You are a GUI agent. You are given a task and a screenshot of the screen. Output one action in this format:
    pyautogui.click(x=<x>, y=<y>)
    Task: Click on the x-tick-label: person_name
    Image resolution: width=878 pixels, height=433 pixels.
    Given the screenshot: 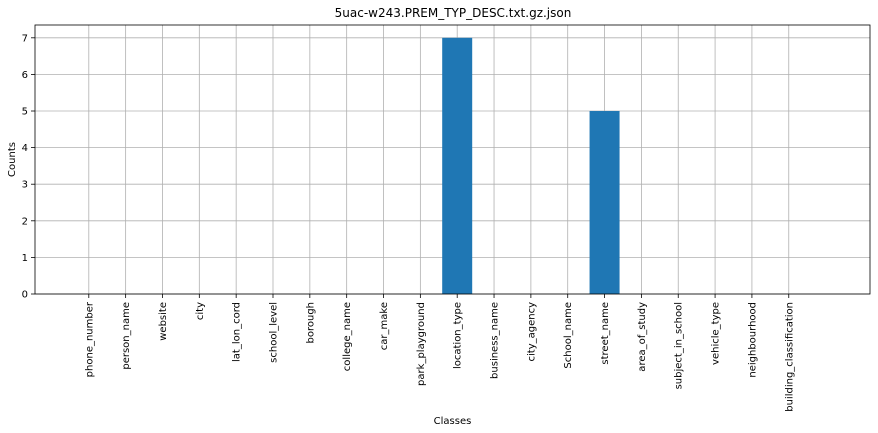 What is the action you would take?
    pyautogui.click(x=126, y=336)
    